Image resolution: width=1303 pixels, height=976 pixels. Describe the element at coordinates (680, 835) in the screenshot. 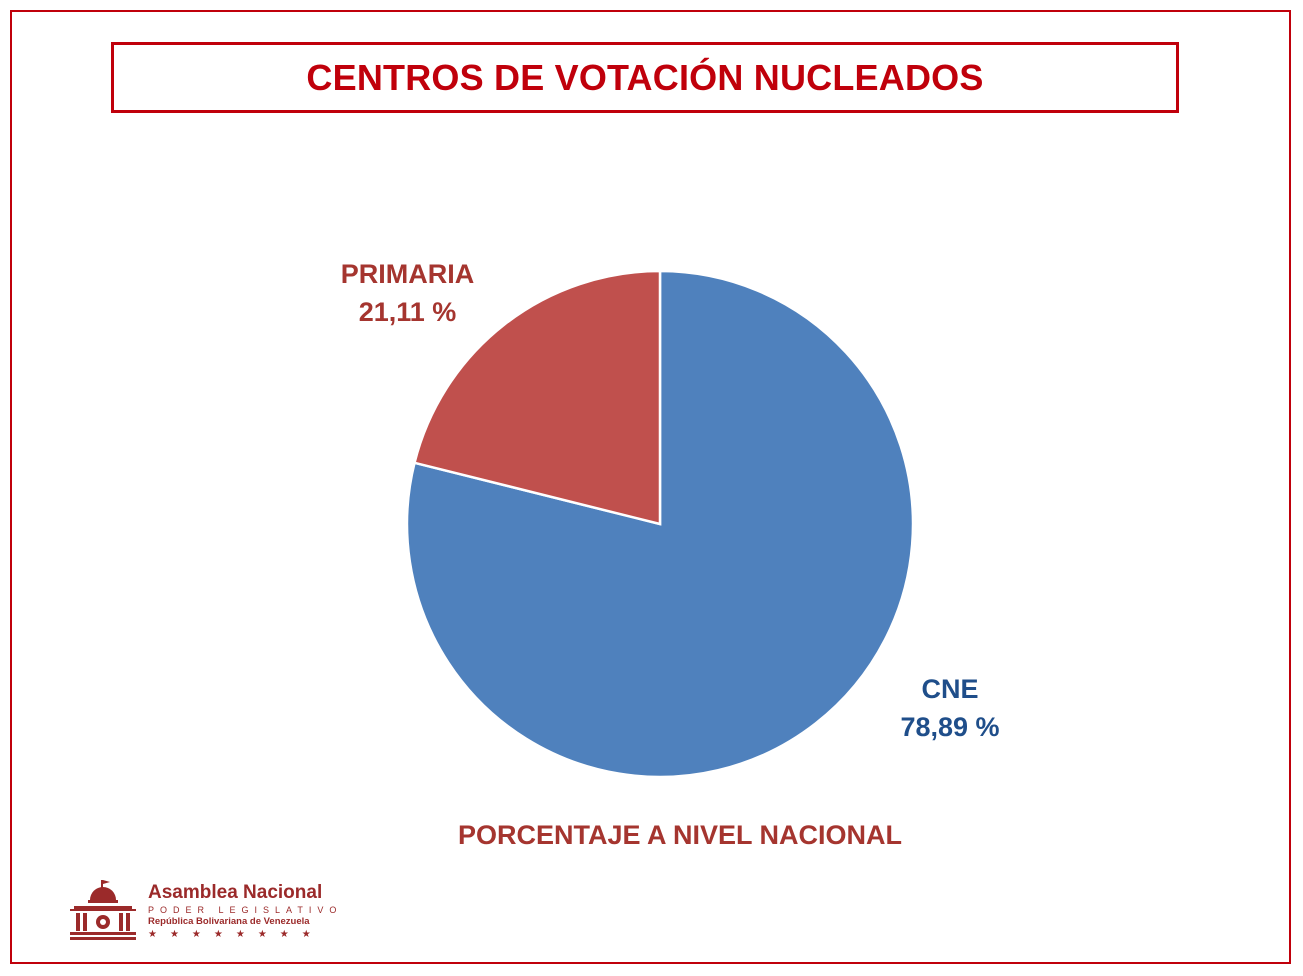

I see `chart-subtitle: PORCENTAJE A NIVEL NACIONAL` at that location.